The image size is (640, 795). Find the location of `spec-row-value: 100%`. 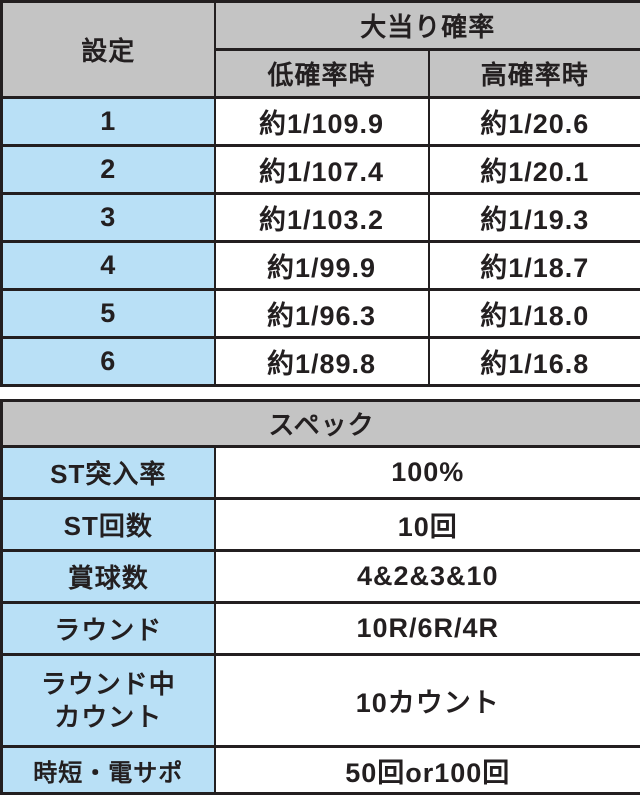

spec-row-value: 100% is located at coordinates (426, 472).